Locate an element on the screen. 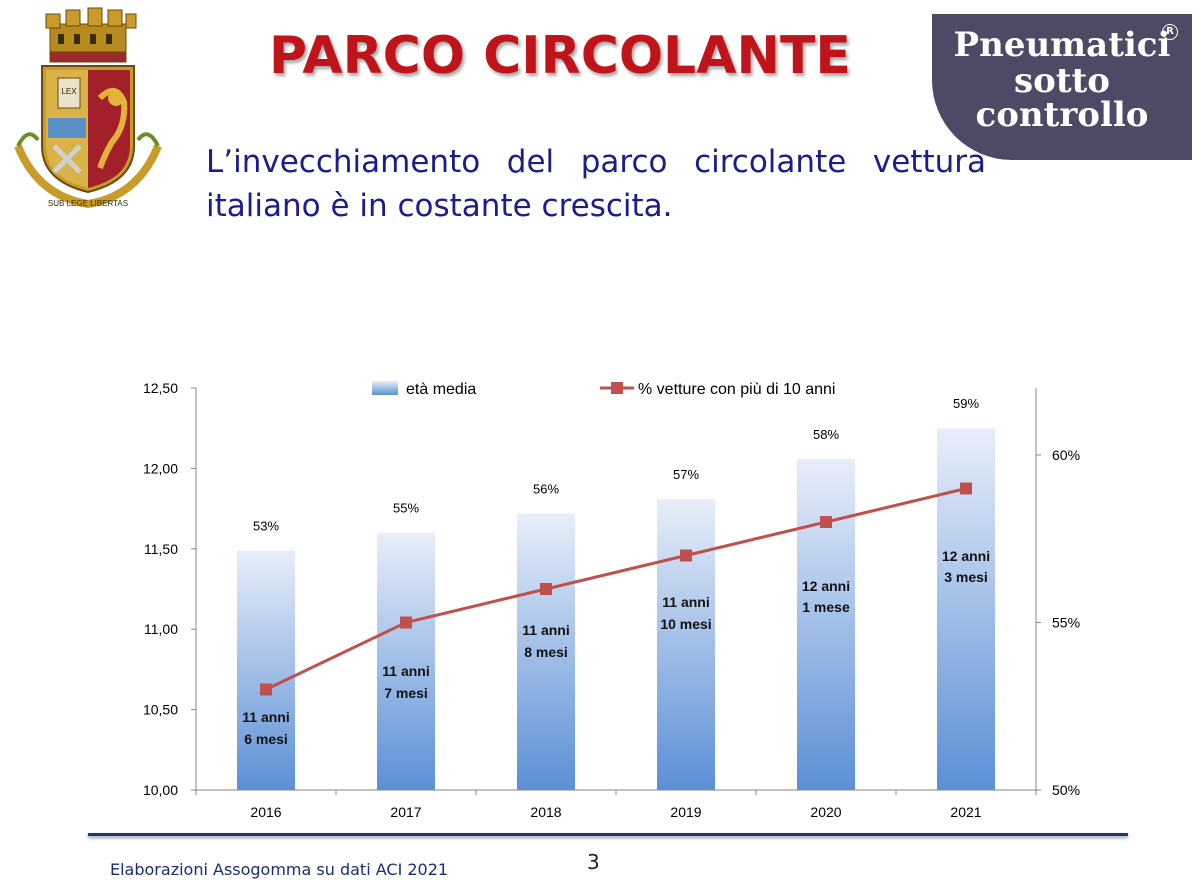 Image resolution: width=1203 pixels, height=895 pixels. crown-icon is located at coordinates (91, 35).